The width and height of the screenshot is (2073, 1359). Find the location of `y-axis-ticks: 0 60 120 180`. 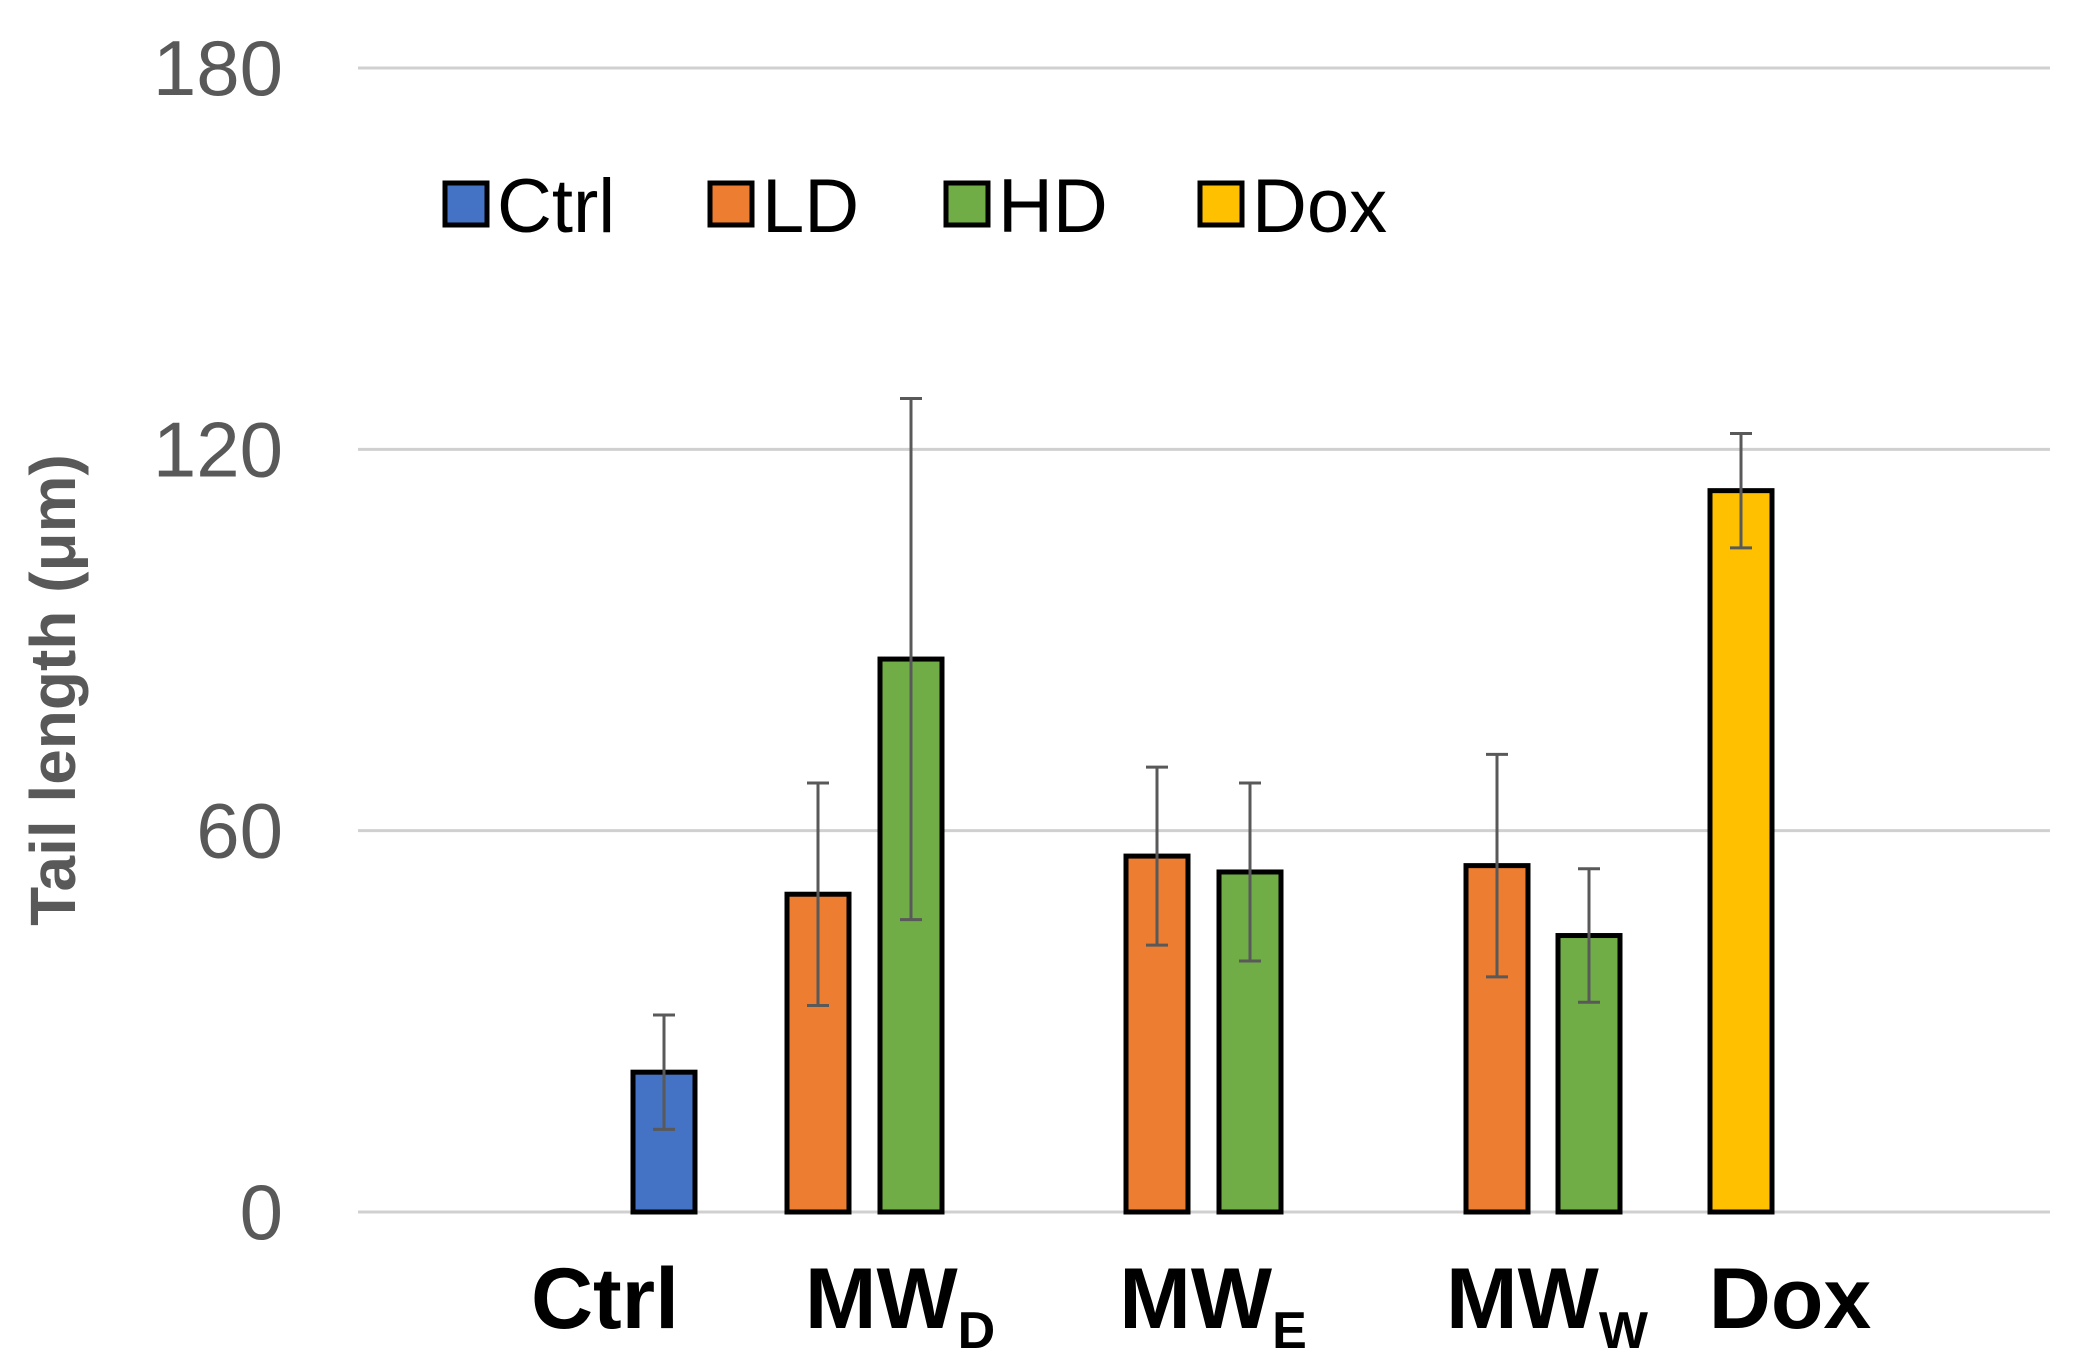

y-axis-ticks: 0 60 120 180 is located at coordinates (218, 640).